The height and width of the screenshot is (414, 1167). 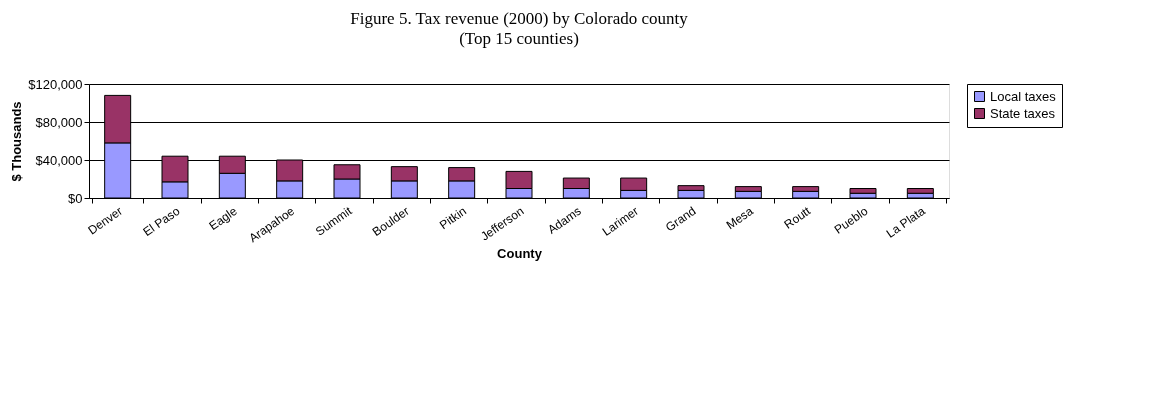 What do you see at coordinates (75, 198) in the screenshot?
I see `y-tick-label: $0` at bounding box center [75, 198].